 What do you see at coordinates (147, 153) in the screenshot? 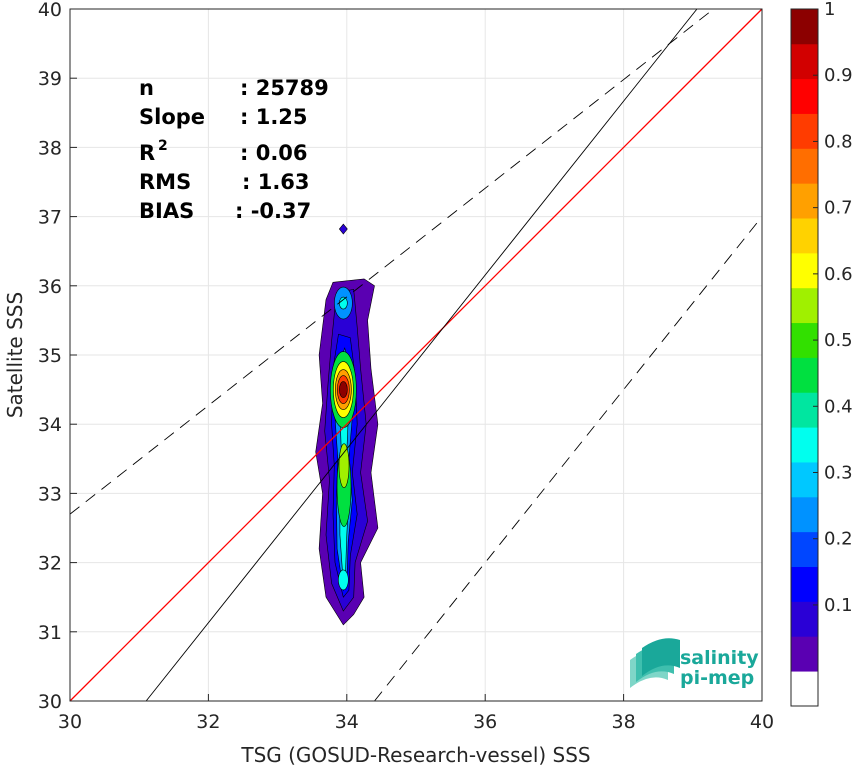
I see `stat-label: R` at bounding box center [147, 153].